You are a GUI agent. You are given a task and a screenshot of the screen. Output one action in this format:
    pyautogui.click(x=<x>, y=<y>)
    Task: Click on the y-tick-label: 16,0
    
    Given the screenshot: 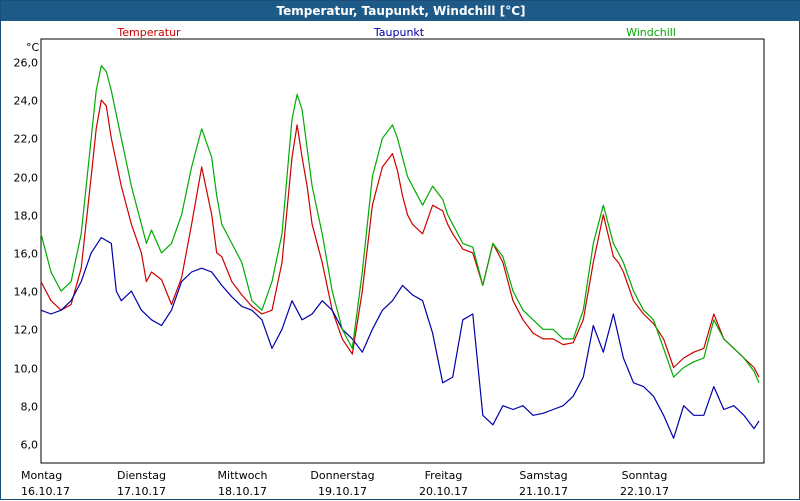 What is the action you would take?
    pyautogui.click(x=26, y=254)
    